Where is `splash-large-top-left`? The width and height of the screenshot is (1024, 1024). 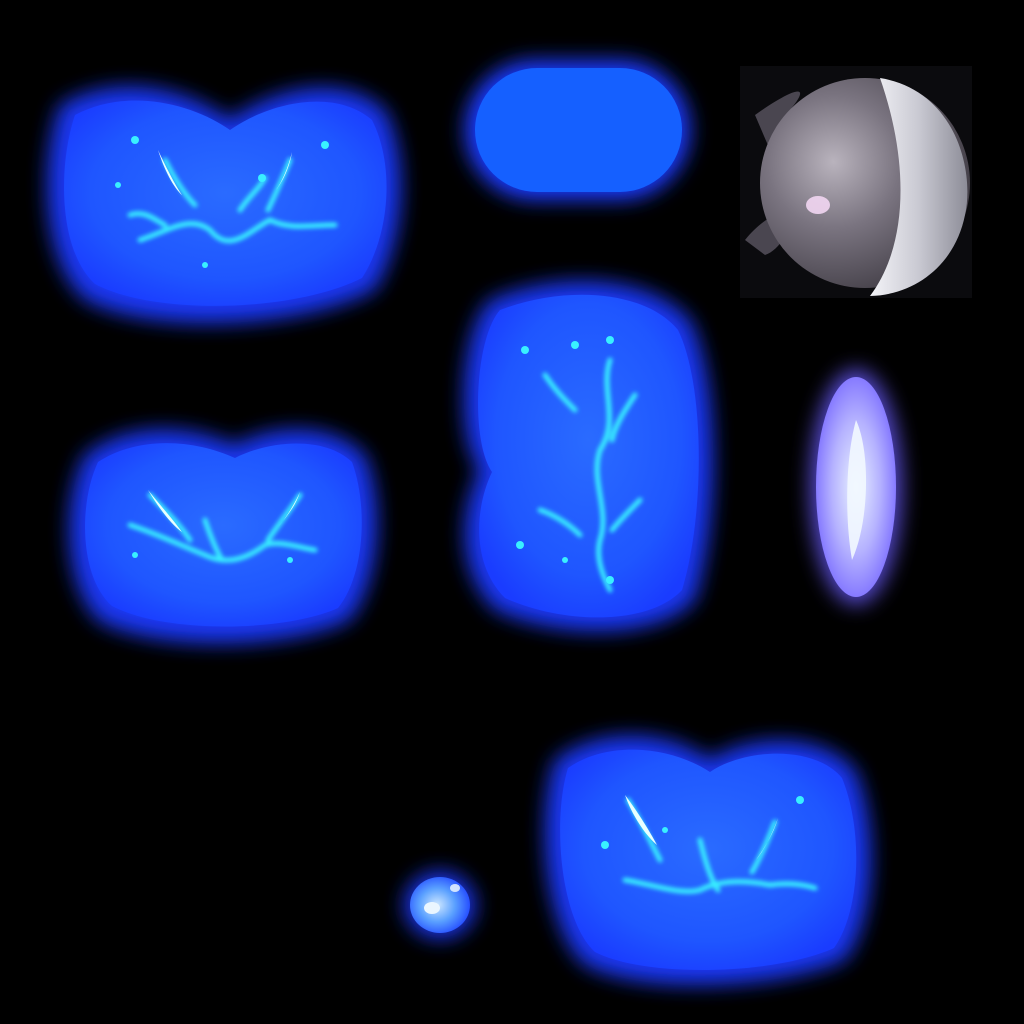
splash-large-top-left is located at coordinates (224, 205).